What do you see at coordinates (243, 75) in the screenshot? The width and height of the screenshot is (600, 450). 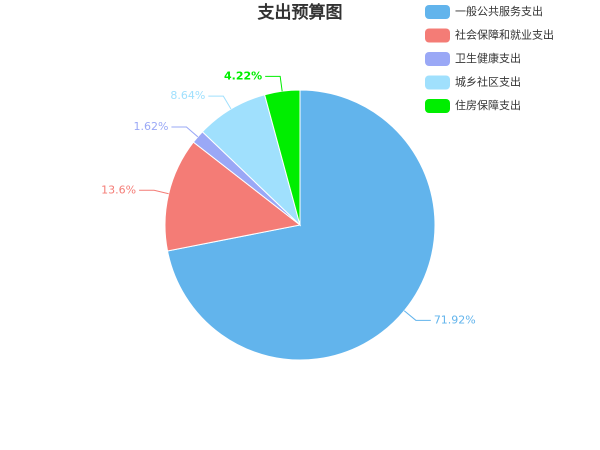 I see `data-label: 4.22%` at bounding box center [243, 75].